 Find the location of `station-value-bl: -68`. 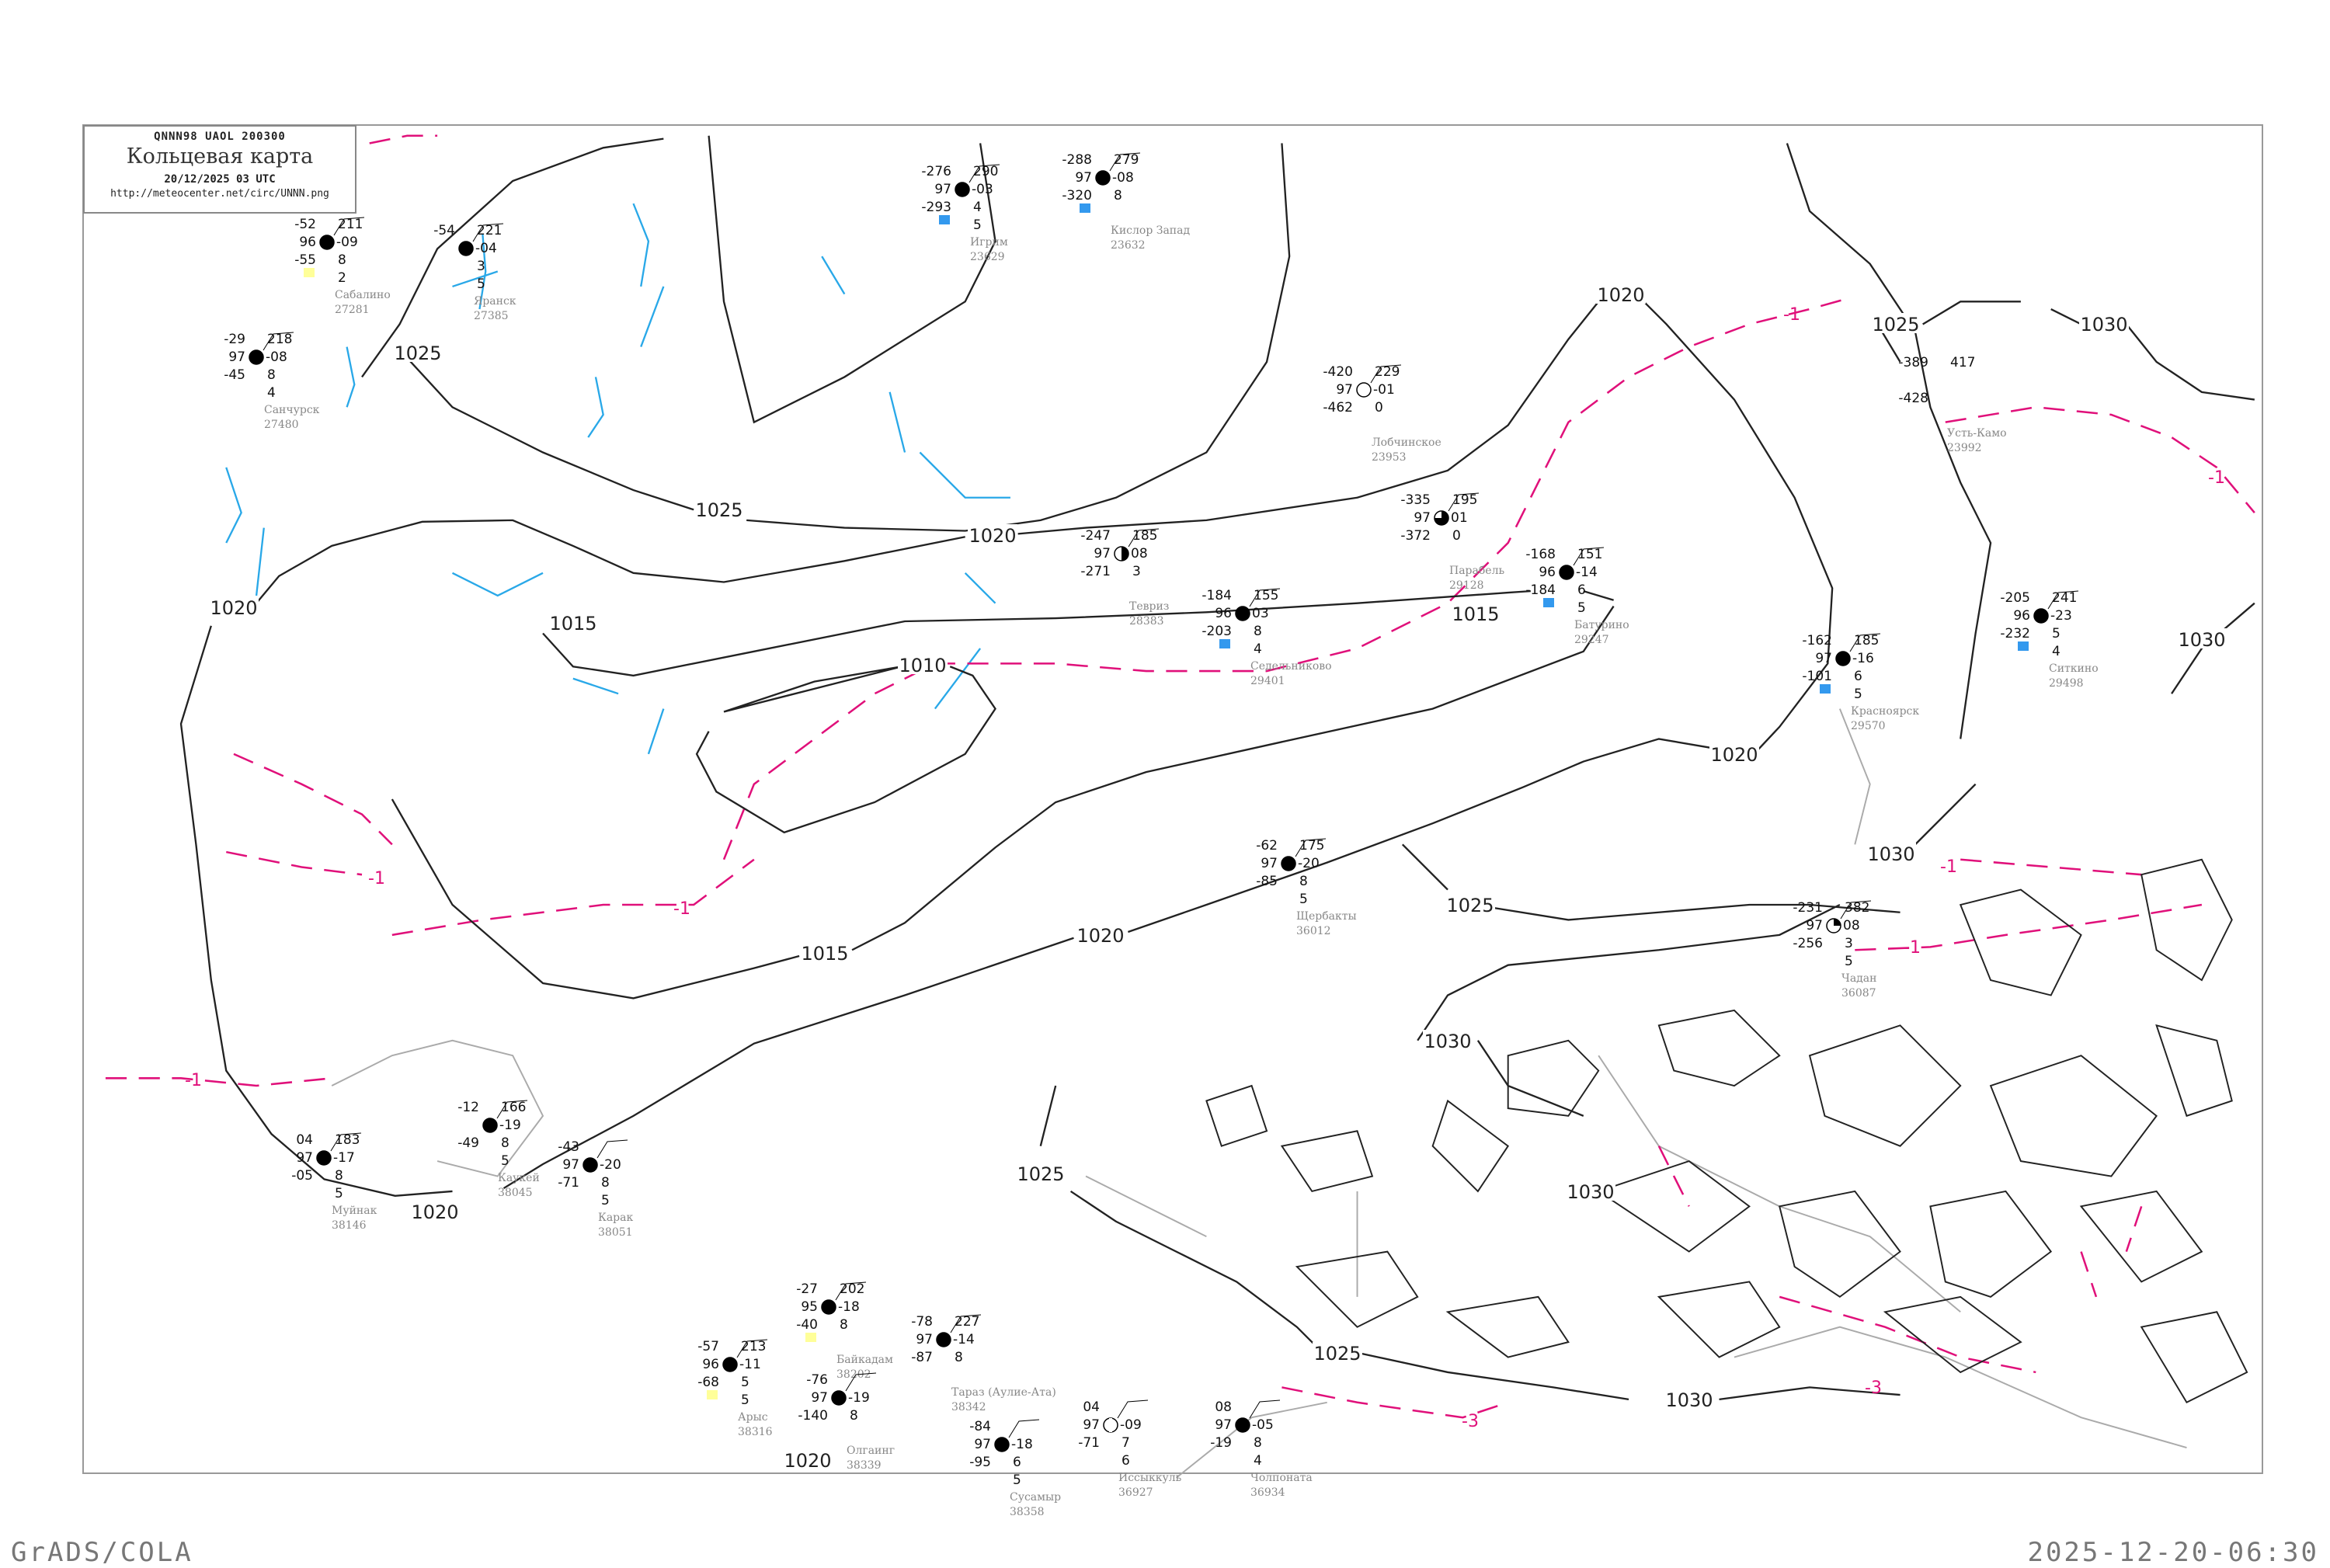

station-value-bl: -68 is located at coordinates (708, 1383).